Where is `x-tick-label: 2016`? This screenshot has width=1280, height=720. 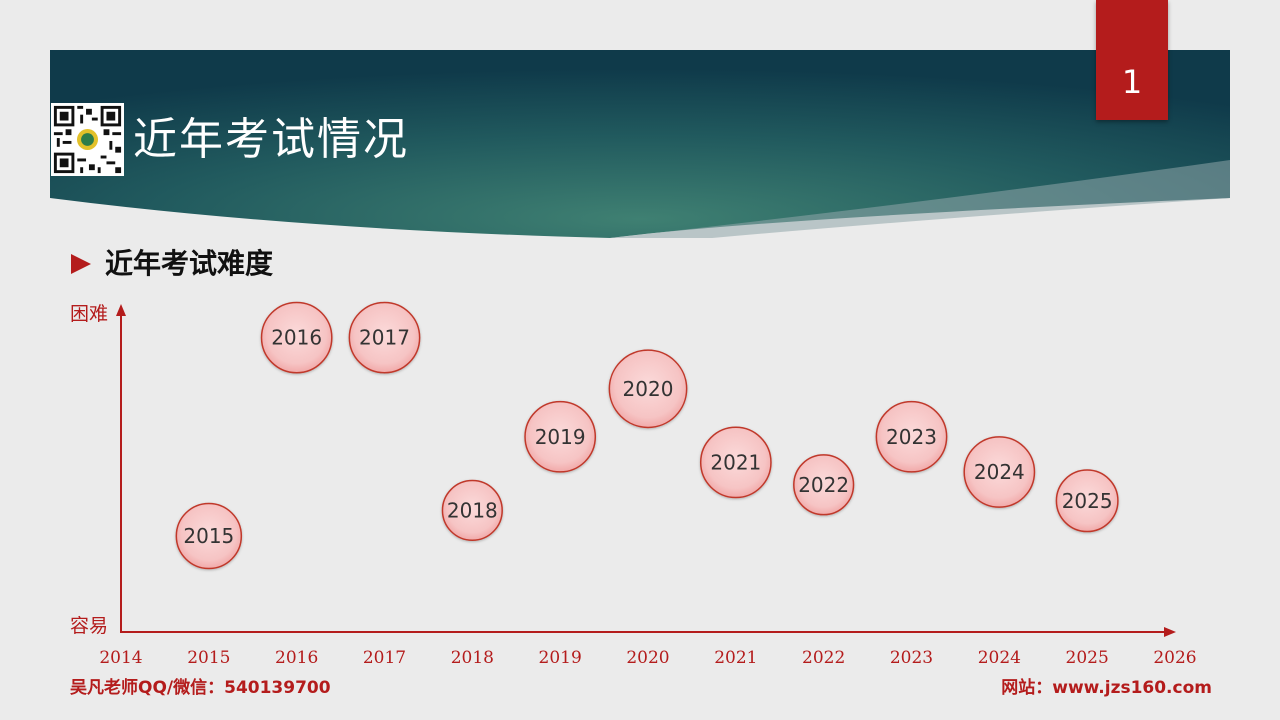 x-tick-label: 2016 is located at coordinates (296, 658).